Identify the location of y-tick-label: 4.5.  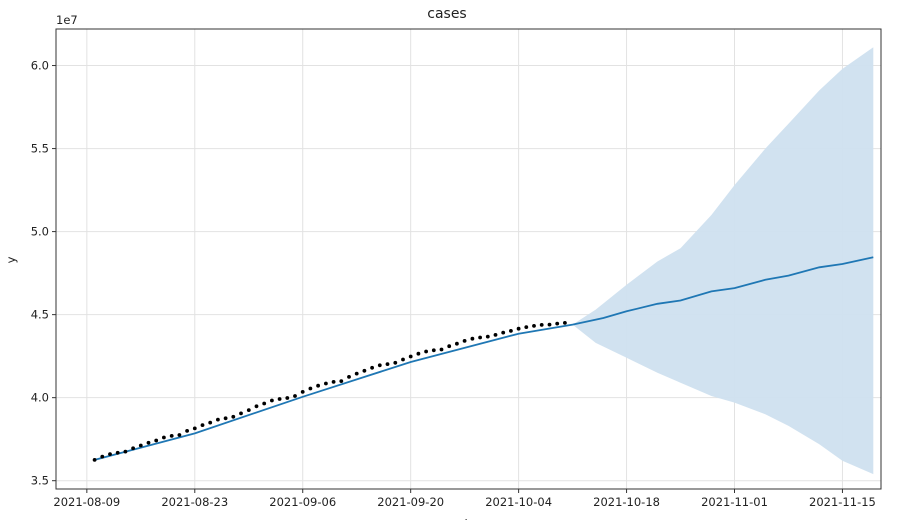
(40, 315).